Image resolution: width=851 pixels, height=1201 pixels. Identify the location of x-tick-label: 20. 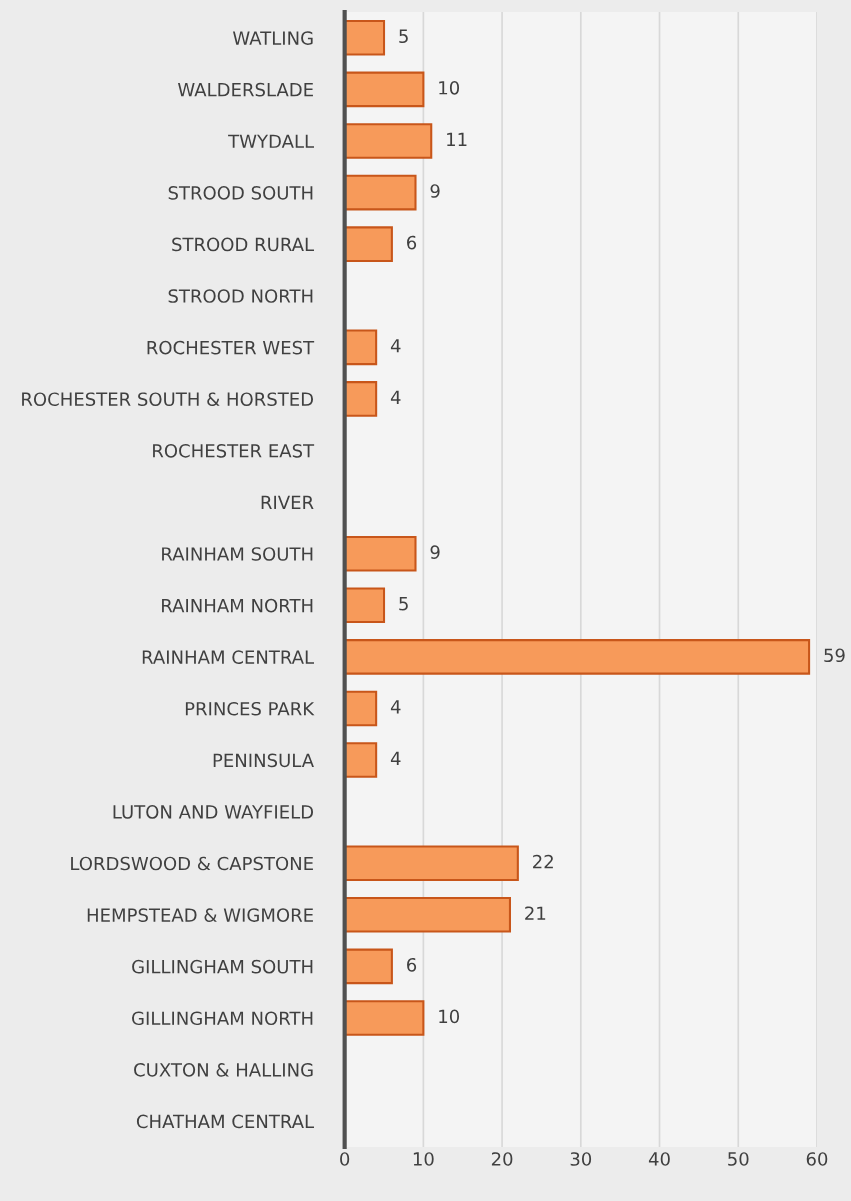
(502, 1159).